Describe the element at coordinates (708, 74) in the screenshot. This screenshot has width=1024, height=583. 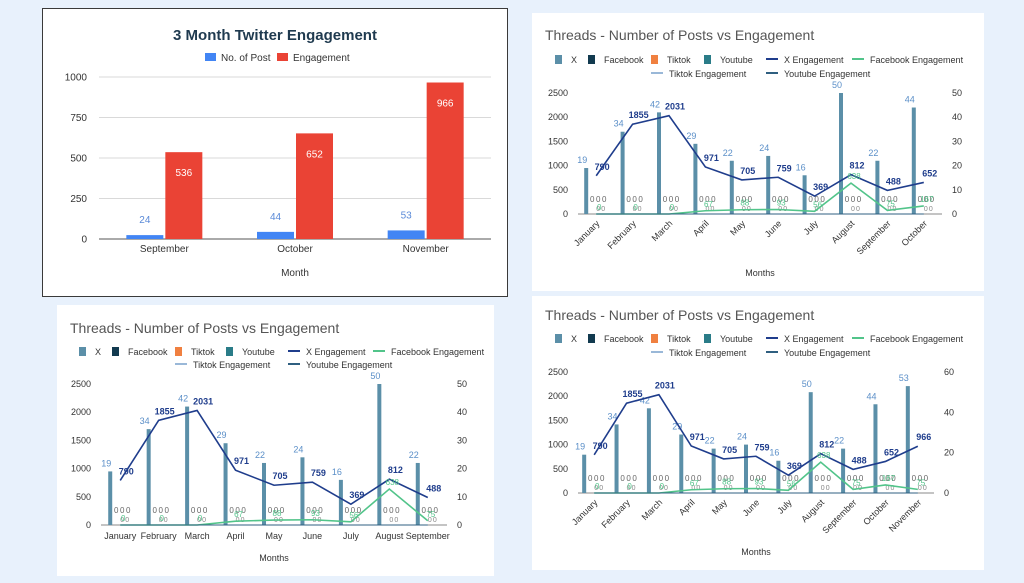
I see `legend-label: Tiktok Engagement` at that location.